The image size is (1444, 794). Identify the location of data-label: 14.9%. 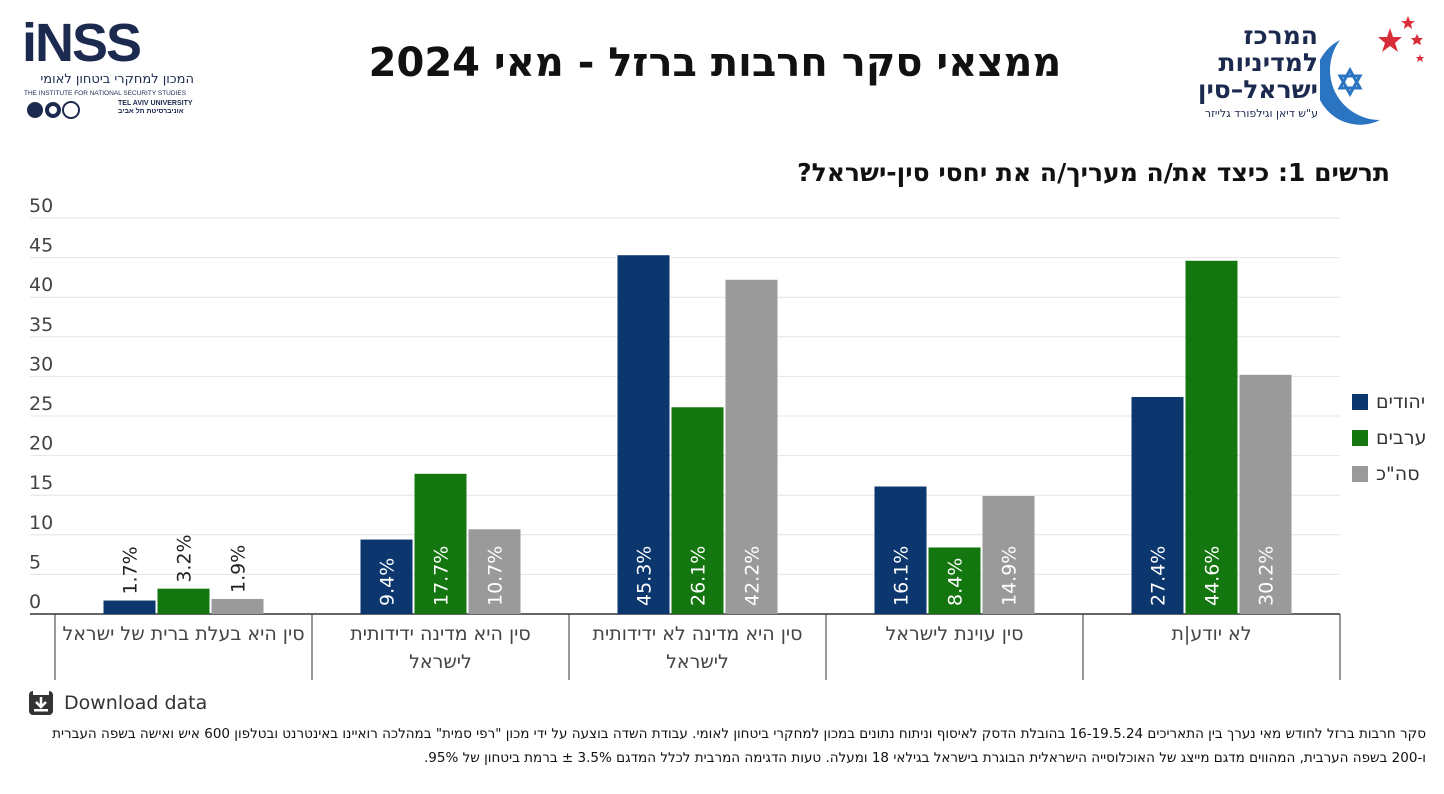
(1010, 576).